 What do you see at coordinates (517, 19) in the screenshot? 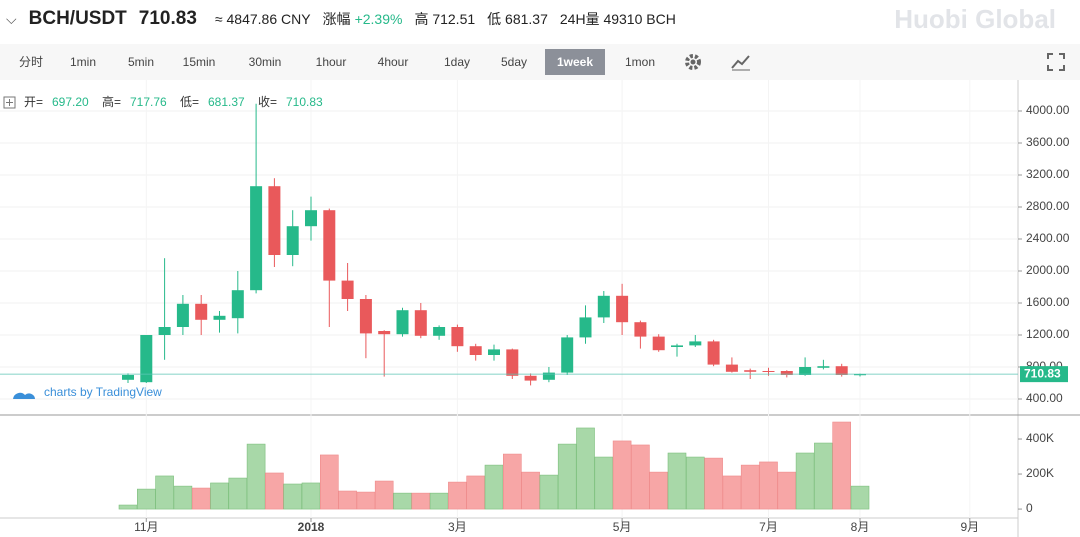
I see `low: 低 681.37` at bounding box center [517, 19].